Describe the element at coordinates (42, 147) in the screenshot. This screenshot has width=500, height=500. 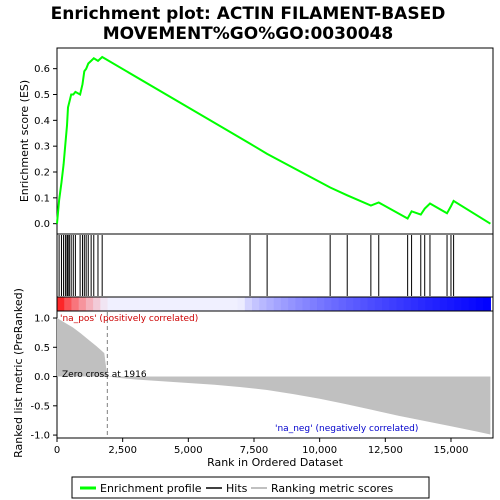
I see `es-tick-label: 0.3` at that location.